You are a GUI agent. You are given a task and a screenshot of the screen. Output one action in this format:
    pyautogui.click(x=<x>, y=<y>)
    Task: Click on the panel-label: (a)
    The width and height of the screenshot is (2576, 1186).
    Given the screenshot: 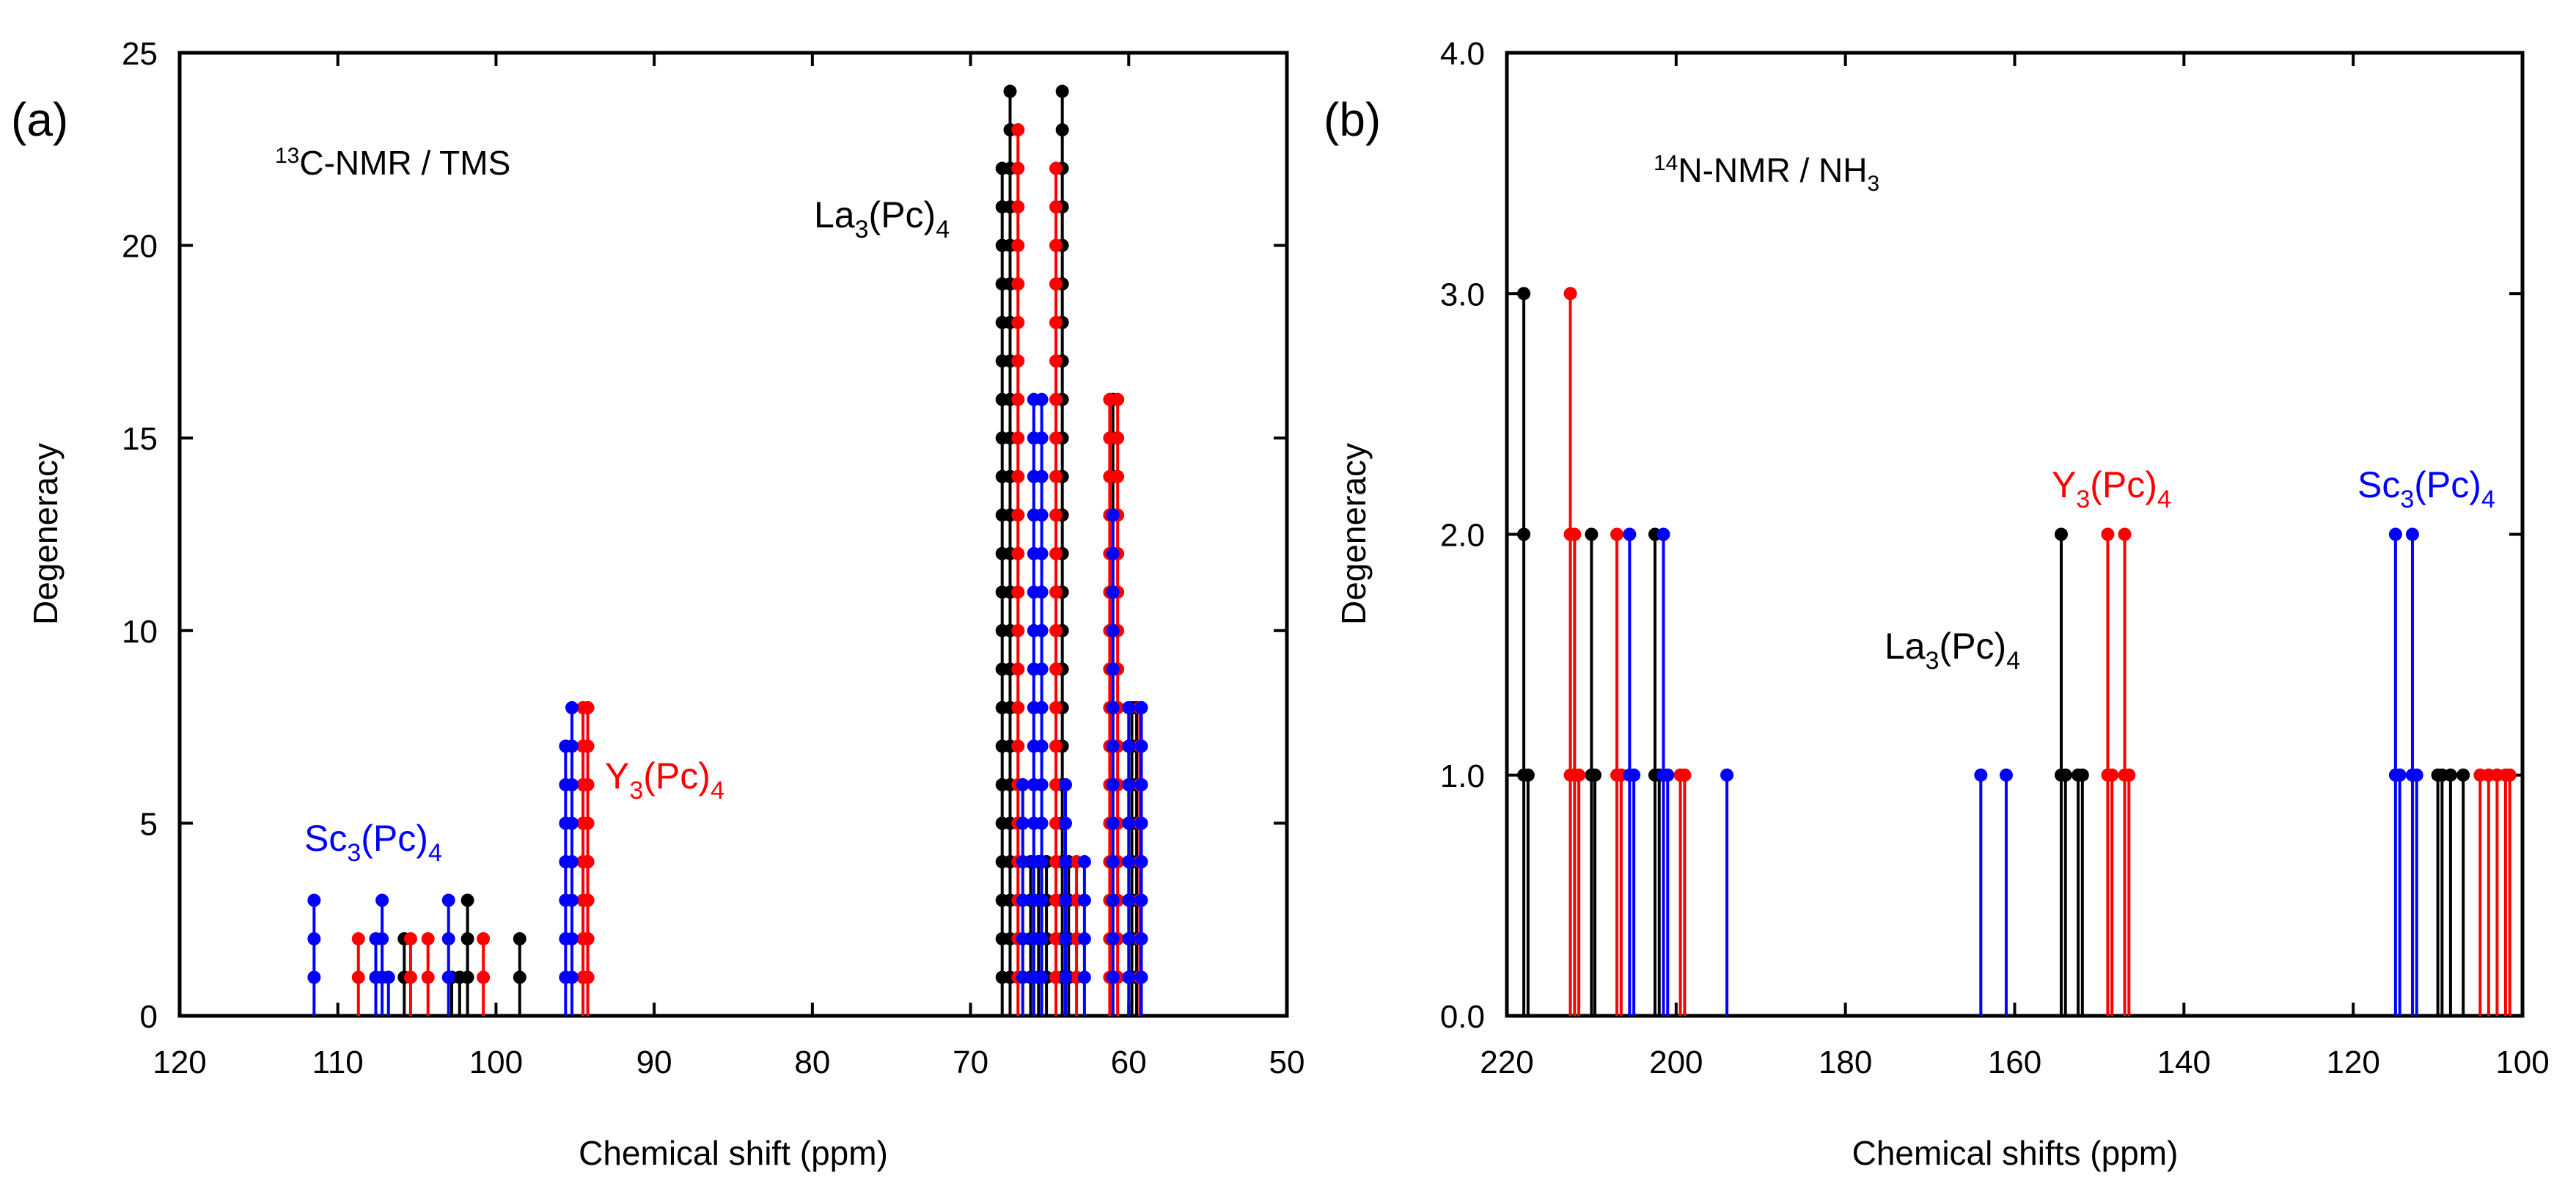 What is the action you would take?
    pyautogui.click(x=40, y=119)
    